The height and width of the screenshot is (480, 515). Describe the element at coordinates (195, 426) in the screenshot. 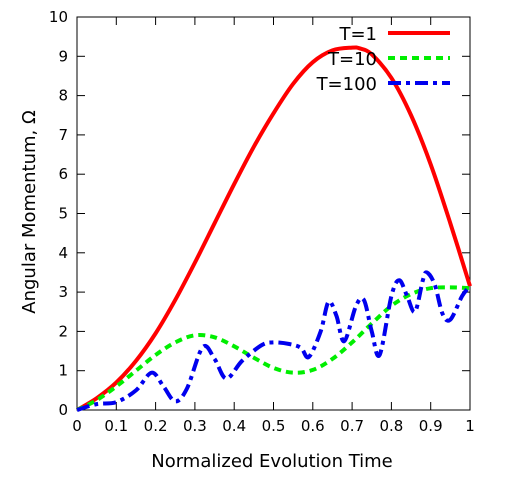

I see `x-tick-label: 0.3` at that location.